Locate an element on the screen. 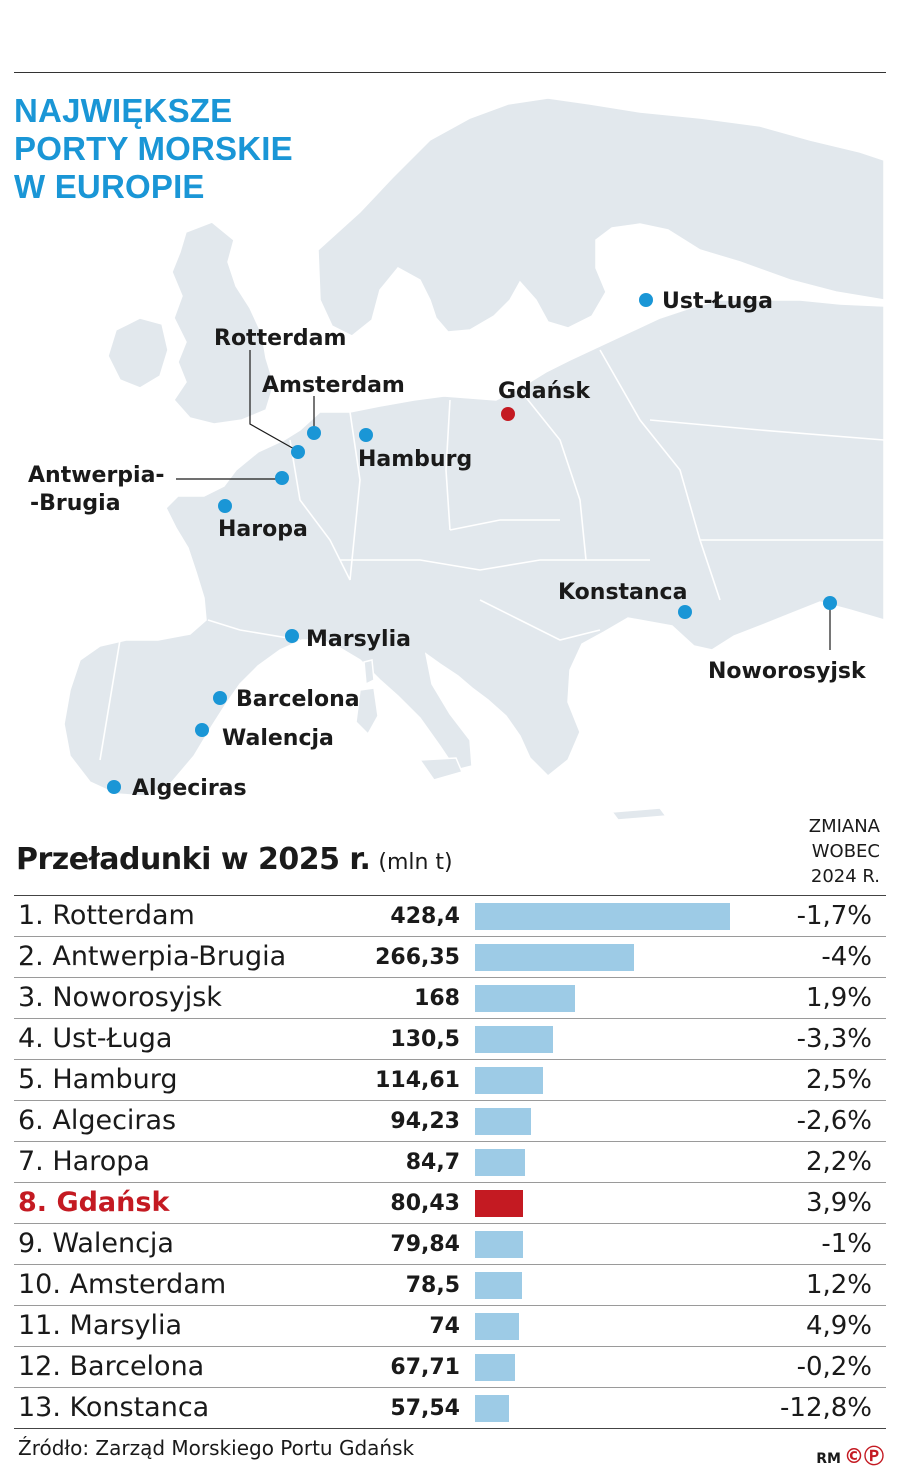  port-label-ust-luga: Ust-Ługa is located at coordinates (717, 301).